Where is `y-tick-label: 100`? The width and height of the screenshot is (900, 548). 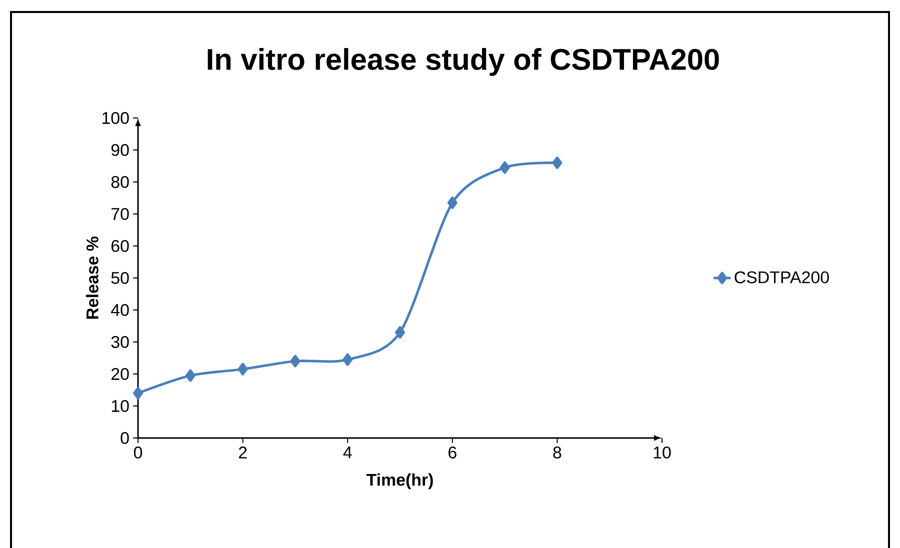 y-tick-label: 100 is located at coordinates (115, 118).